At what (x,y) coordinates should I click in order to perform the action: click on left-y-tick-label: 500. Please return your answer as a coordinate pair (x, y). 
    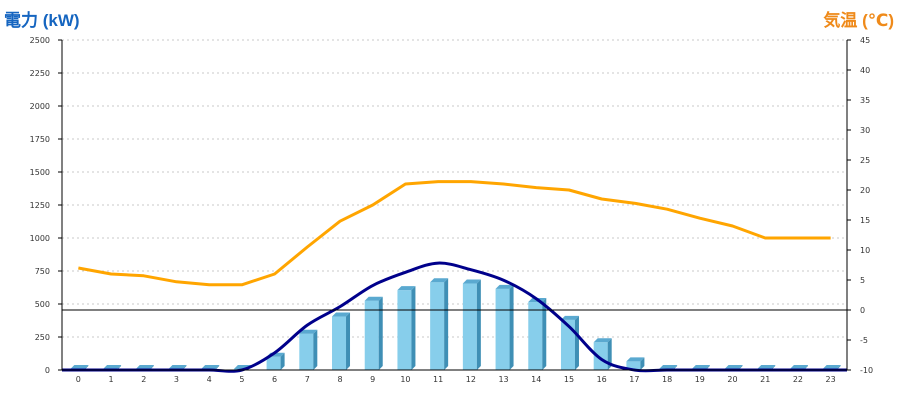
    Looking at the image, I should click on (42, 304).